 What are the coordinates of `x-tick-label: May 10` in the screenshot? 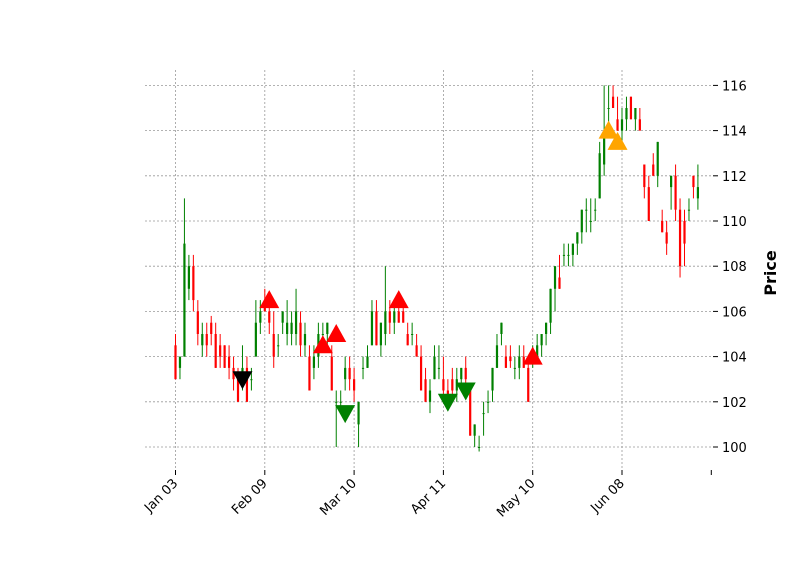 It's located at (516, 498).